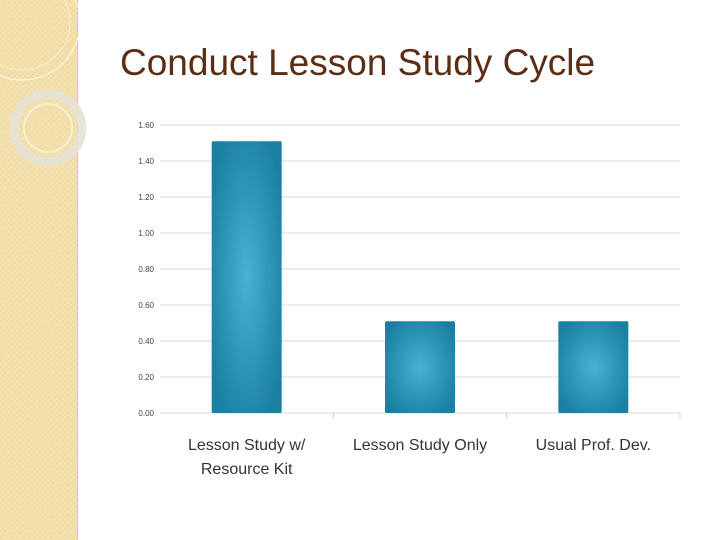 The image size is (720, 540). I want to click on y-tick-label: 1.20, so click(146, 197).